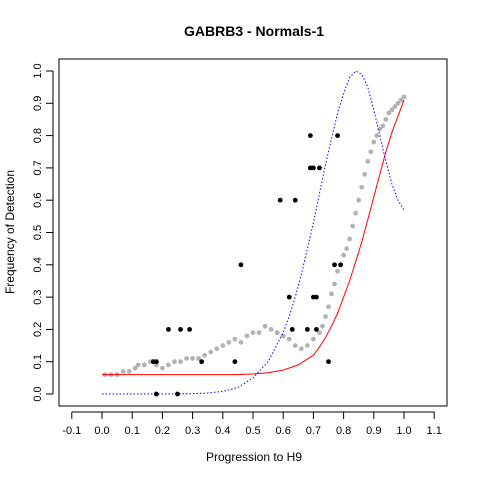 This screenshot has width=480, height=485. I want to click on y-tick-label: 0.1, so click(38, 361).